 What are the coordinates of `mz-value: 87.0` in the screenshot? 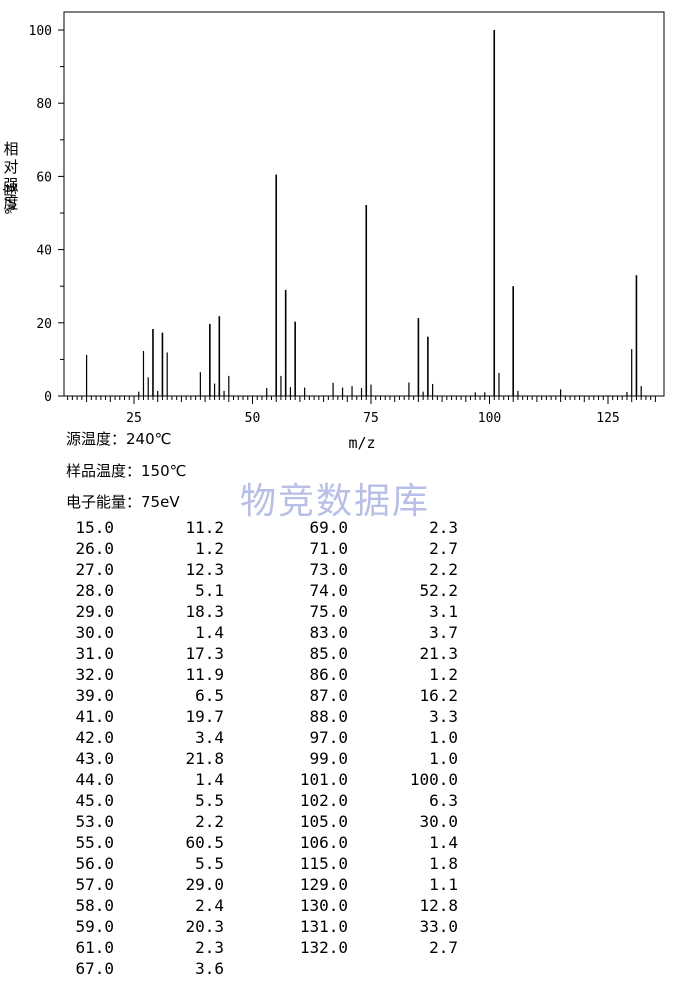 It's located at (328, 695).